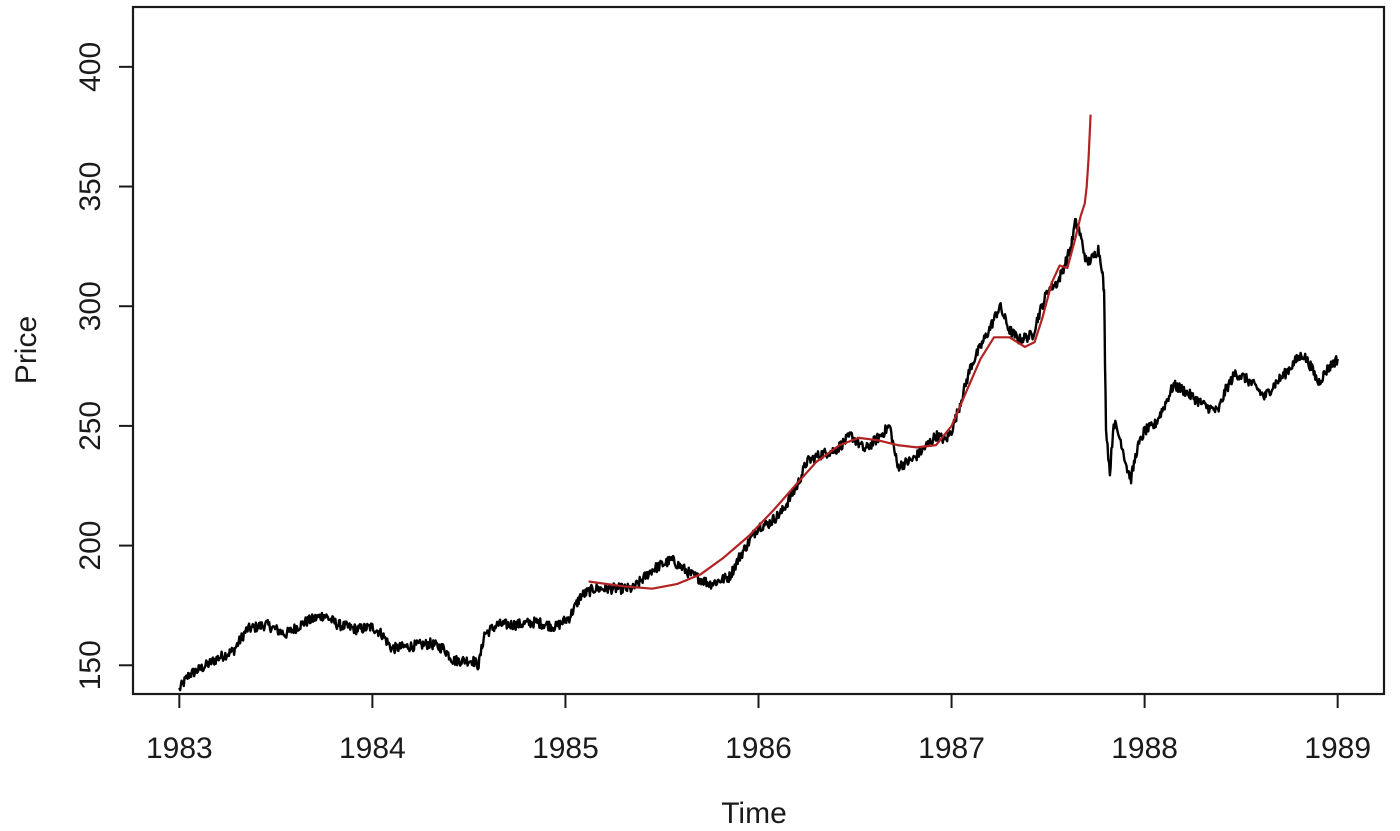 Image resolution: width=1400 pixels, height=831 pixels. Describe the element at coordinates (372, 748) in the screenshot. I see `x-tick-label: 1984` at that location.